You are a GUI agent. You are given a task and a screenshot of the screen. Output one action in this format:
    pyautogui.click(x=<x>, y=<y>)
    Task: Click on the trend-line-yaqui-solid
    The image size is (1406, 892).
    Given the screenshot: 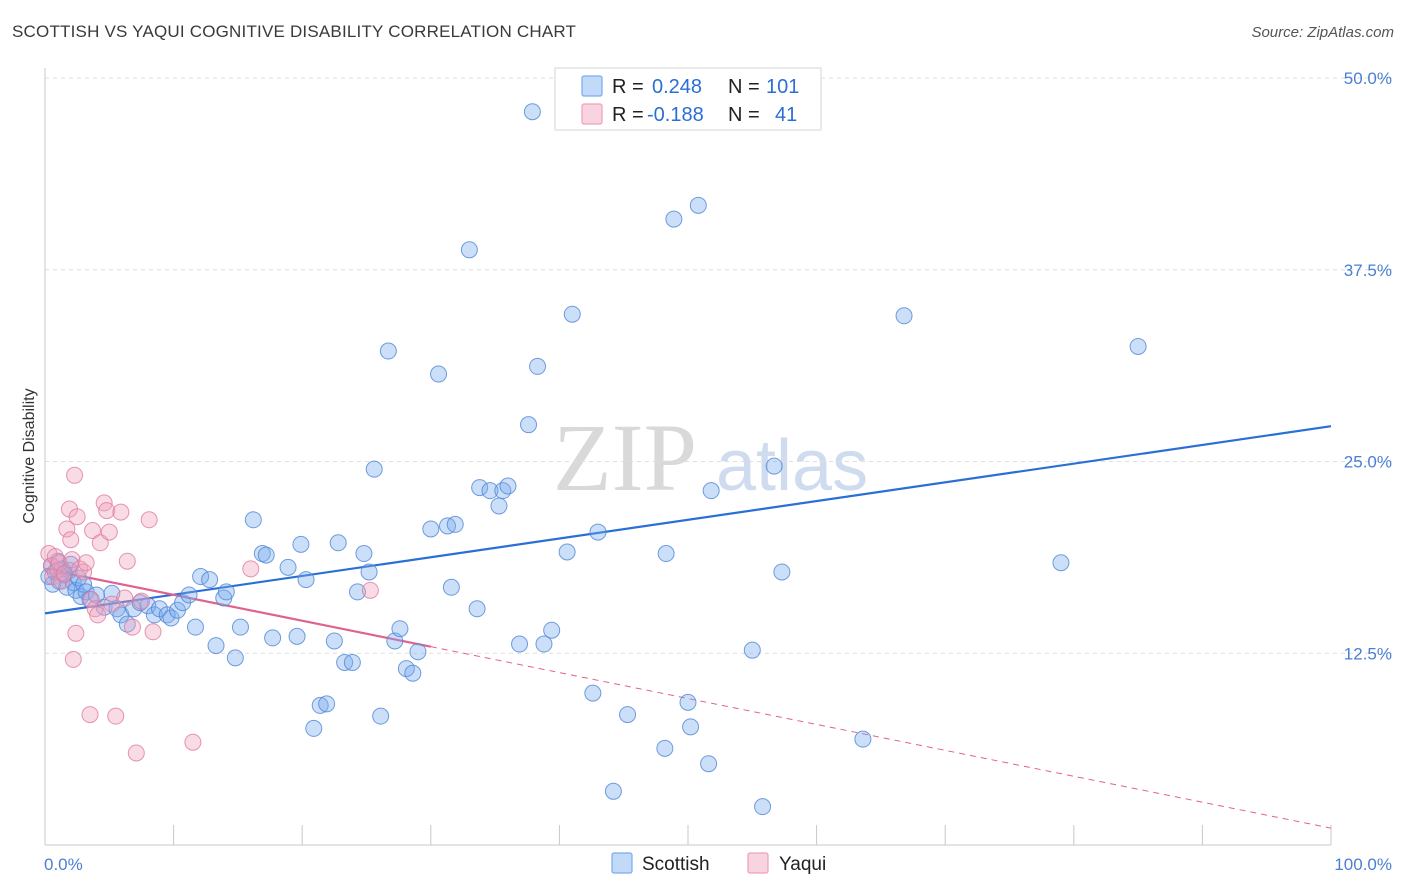 What is the action you would take?
    pyautogui.click(x=238, y=607)
    